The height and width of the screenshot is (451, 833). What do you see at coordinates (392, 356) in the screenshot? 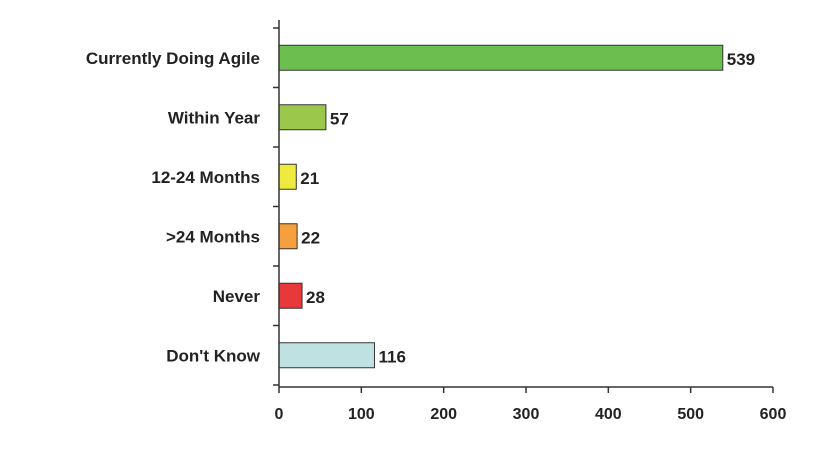
I see `value-label-6: 116` at bounding box center [392, 356].